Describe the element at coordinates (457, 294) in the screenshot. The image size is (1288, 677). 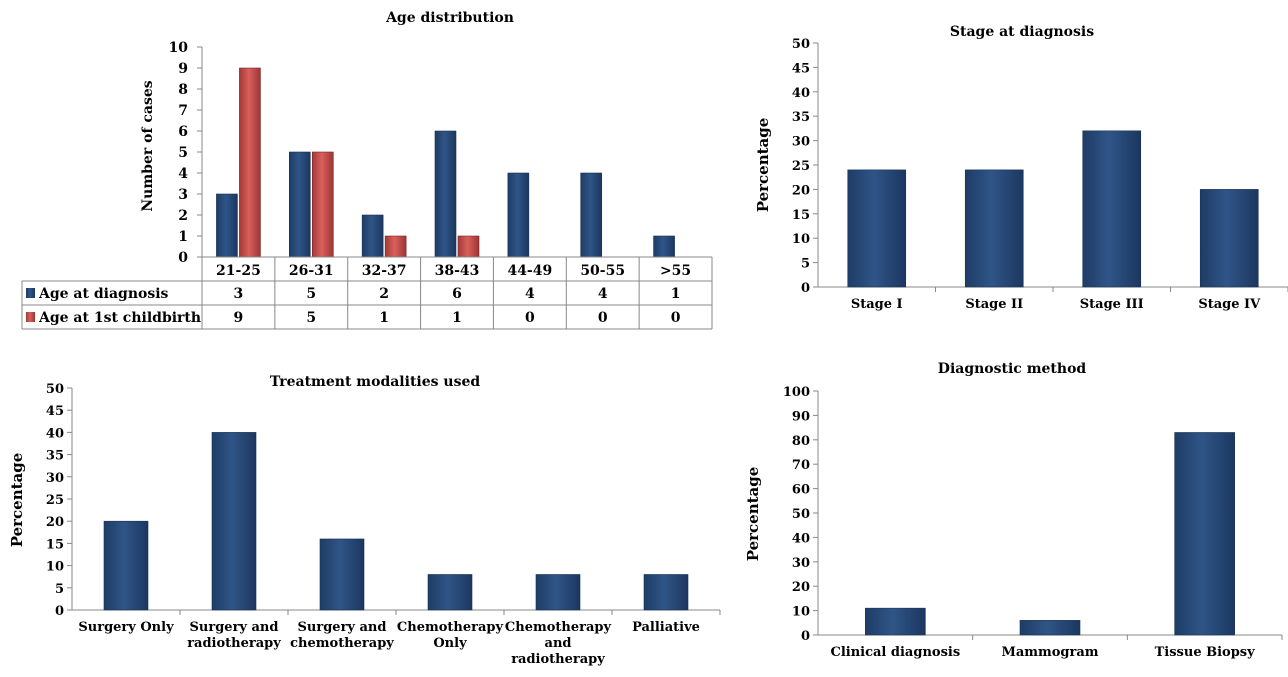
I see `table-cell: 6` at that location.